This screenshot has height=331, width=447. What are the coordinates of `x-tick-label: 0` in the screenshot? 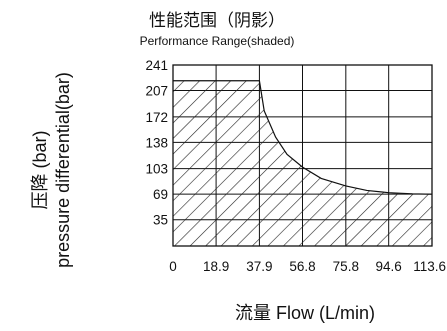 It's located at (173, 266).